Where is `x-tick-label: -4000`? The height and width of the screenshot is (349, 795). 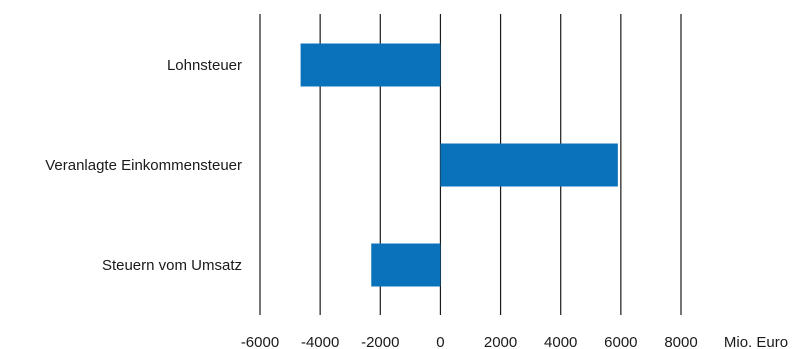 x-tick-label: -4000 is located at coordinates (320, 341).